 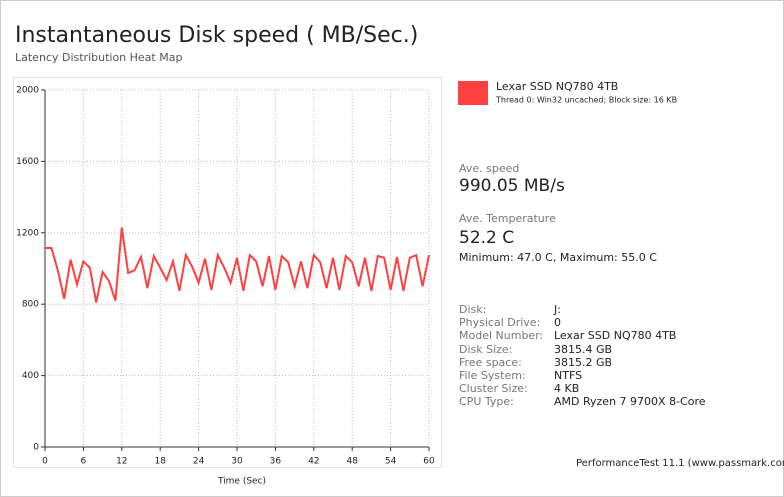 I want to click on y-tick-label: 400, so click(x=30, y=376).